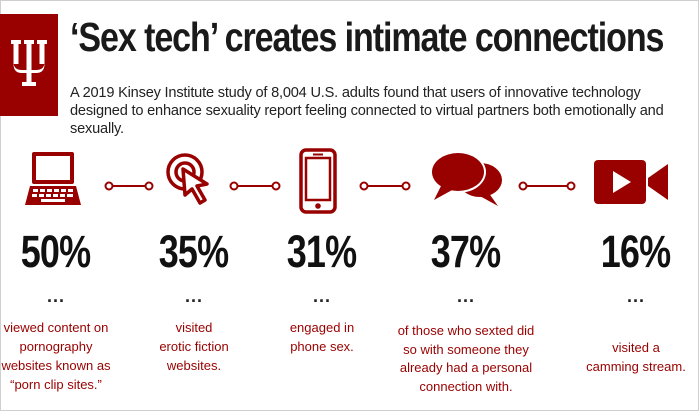  Describe the element at coordinates (194, 346) in the screenshot. I see `stat-description: visited erotic fiction websites.` at that location.